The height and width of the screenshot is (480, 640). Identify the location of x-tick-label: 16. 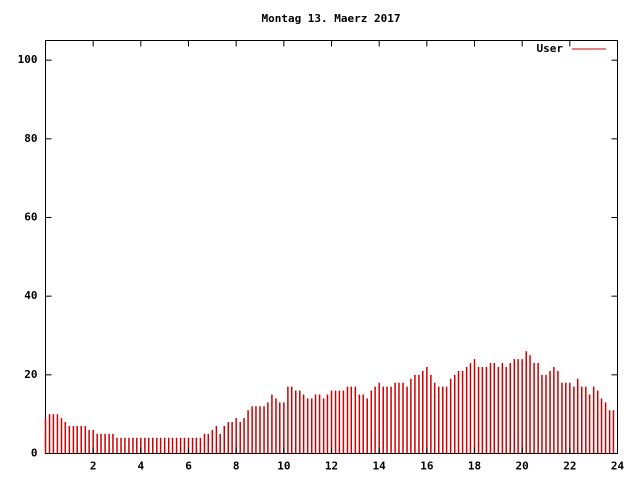
(427, 466).